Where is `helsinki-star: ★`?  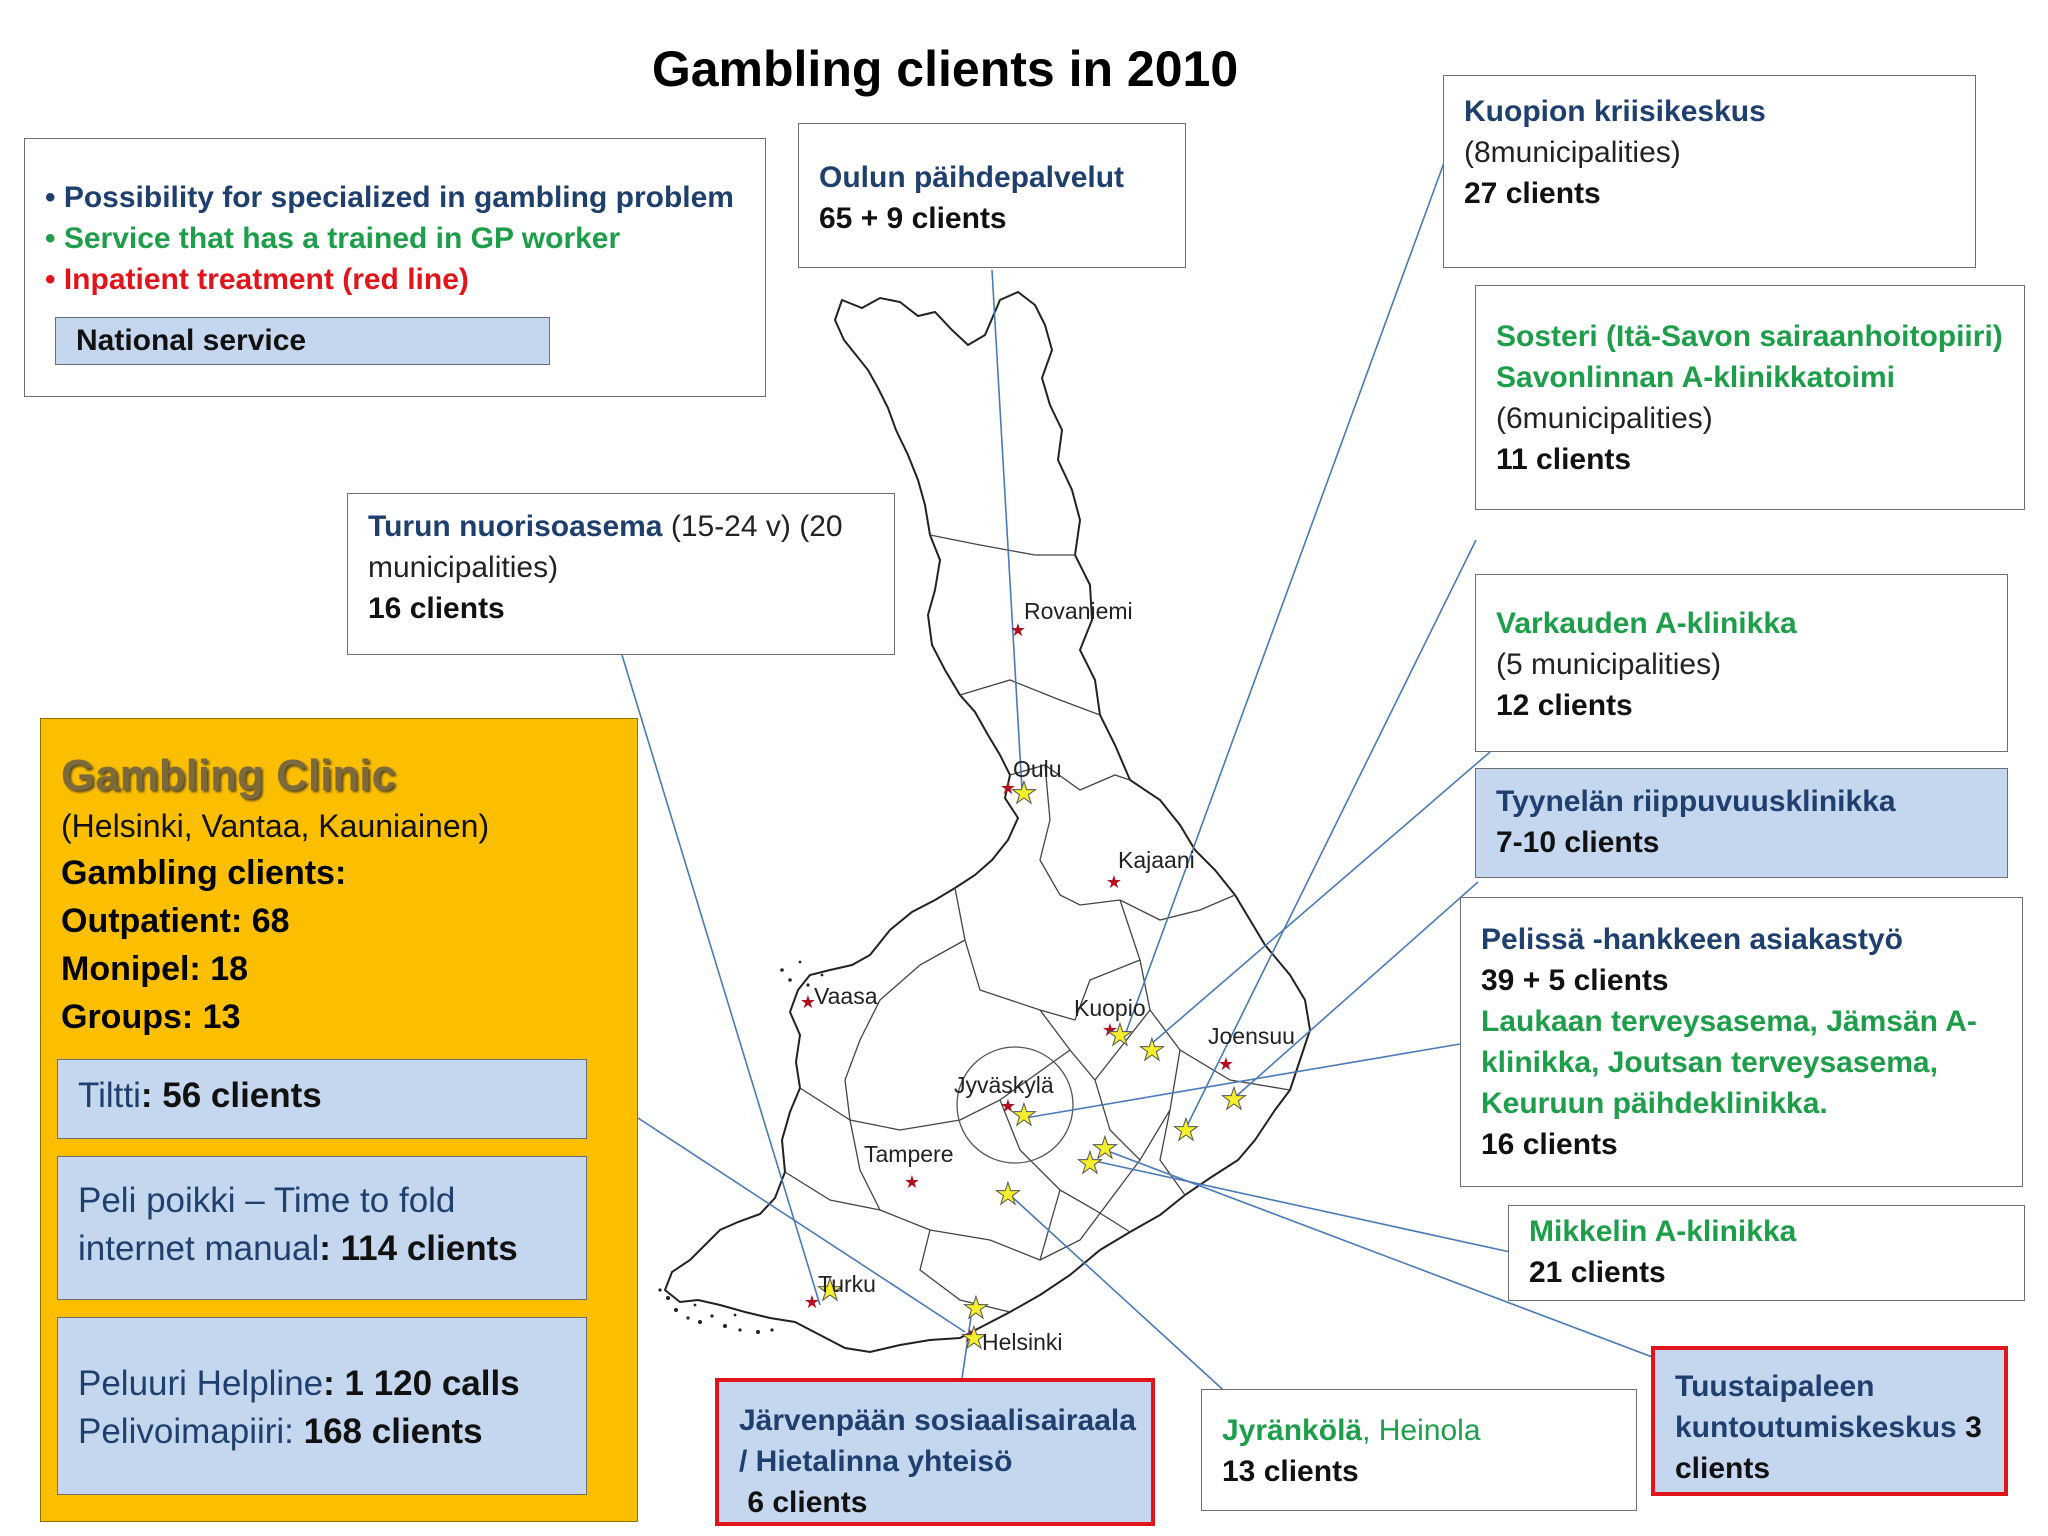
helsinki-star: ★ is located at coordinates (970, 1336).